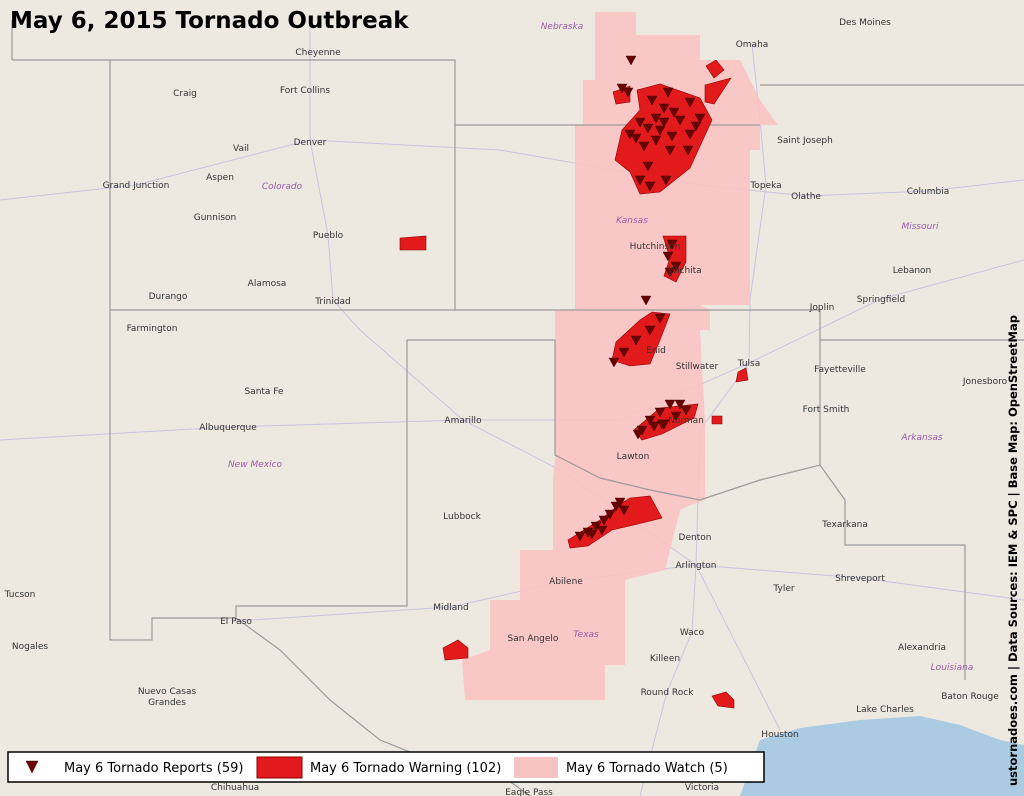 This screenshot has height=796, width=1024. Describe the element at coordinates (168, 297) in the screenshot. I see `place-label: Durango` at that location.